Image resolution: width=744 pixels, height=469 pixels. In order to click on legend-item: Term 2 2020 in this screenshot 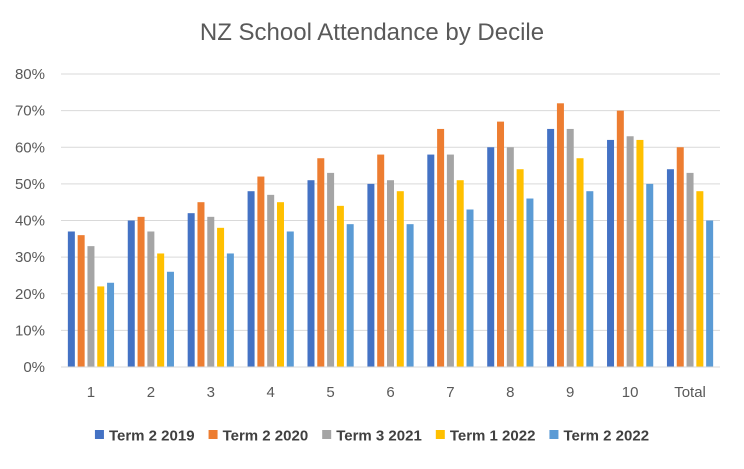, I will do `click(258, 436)`.